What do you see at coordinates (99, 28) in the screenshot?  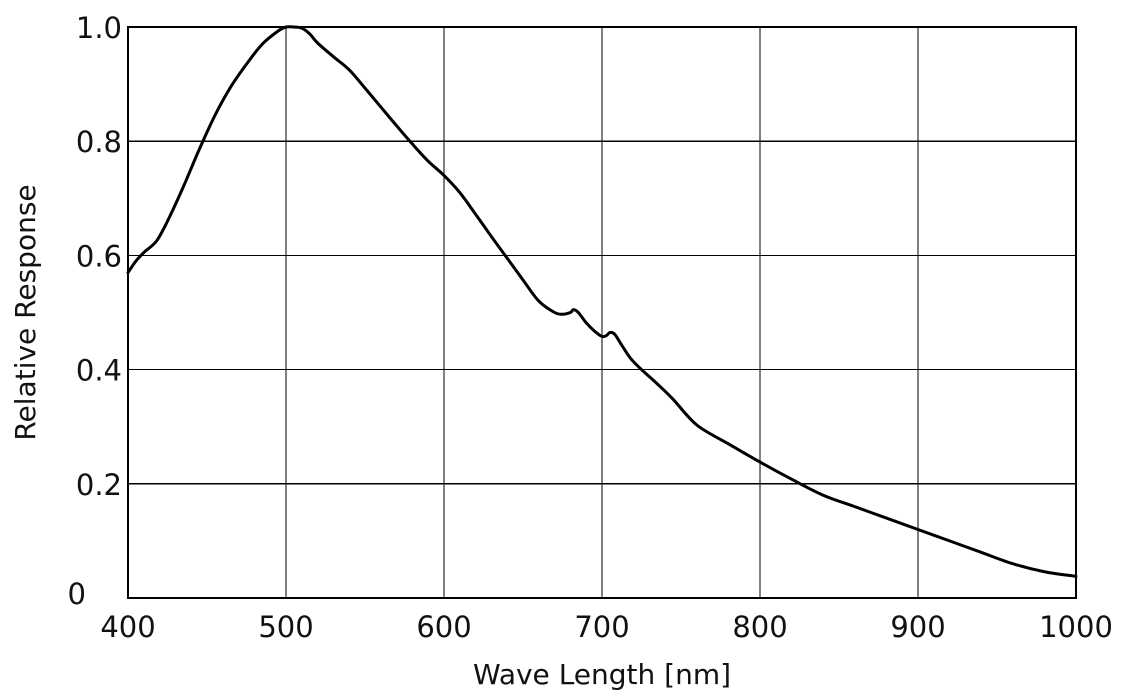 I see `y-tick-label: 1.0` at bounding box center [99, 28].